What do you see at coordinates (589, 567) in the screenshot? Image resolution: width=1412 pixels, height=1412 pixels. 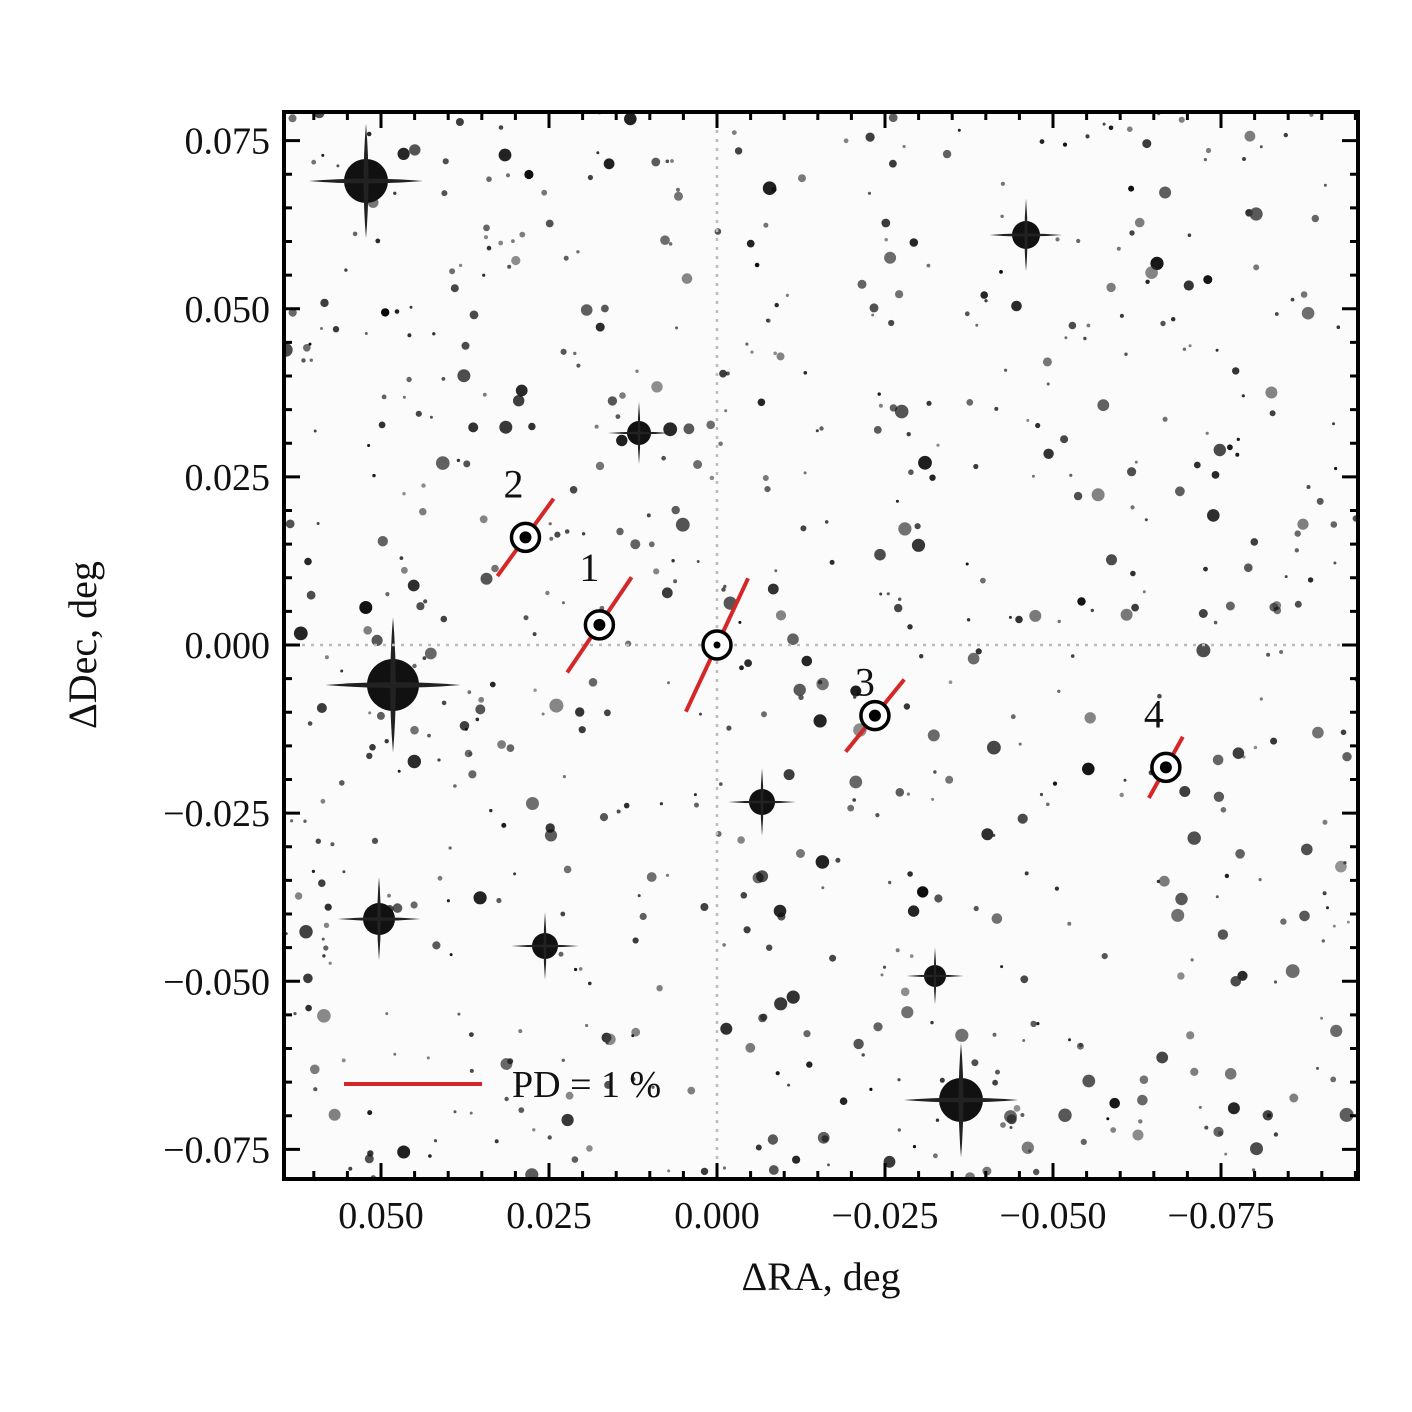 I see `target-label: 1` at bounding box center [589, 567].